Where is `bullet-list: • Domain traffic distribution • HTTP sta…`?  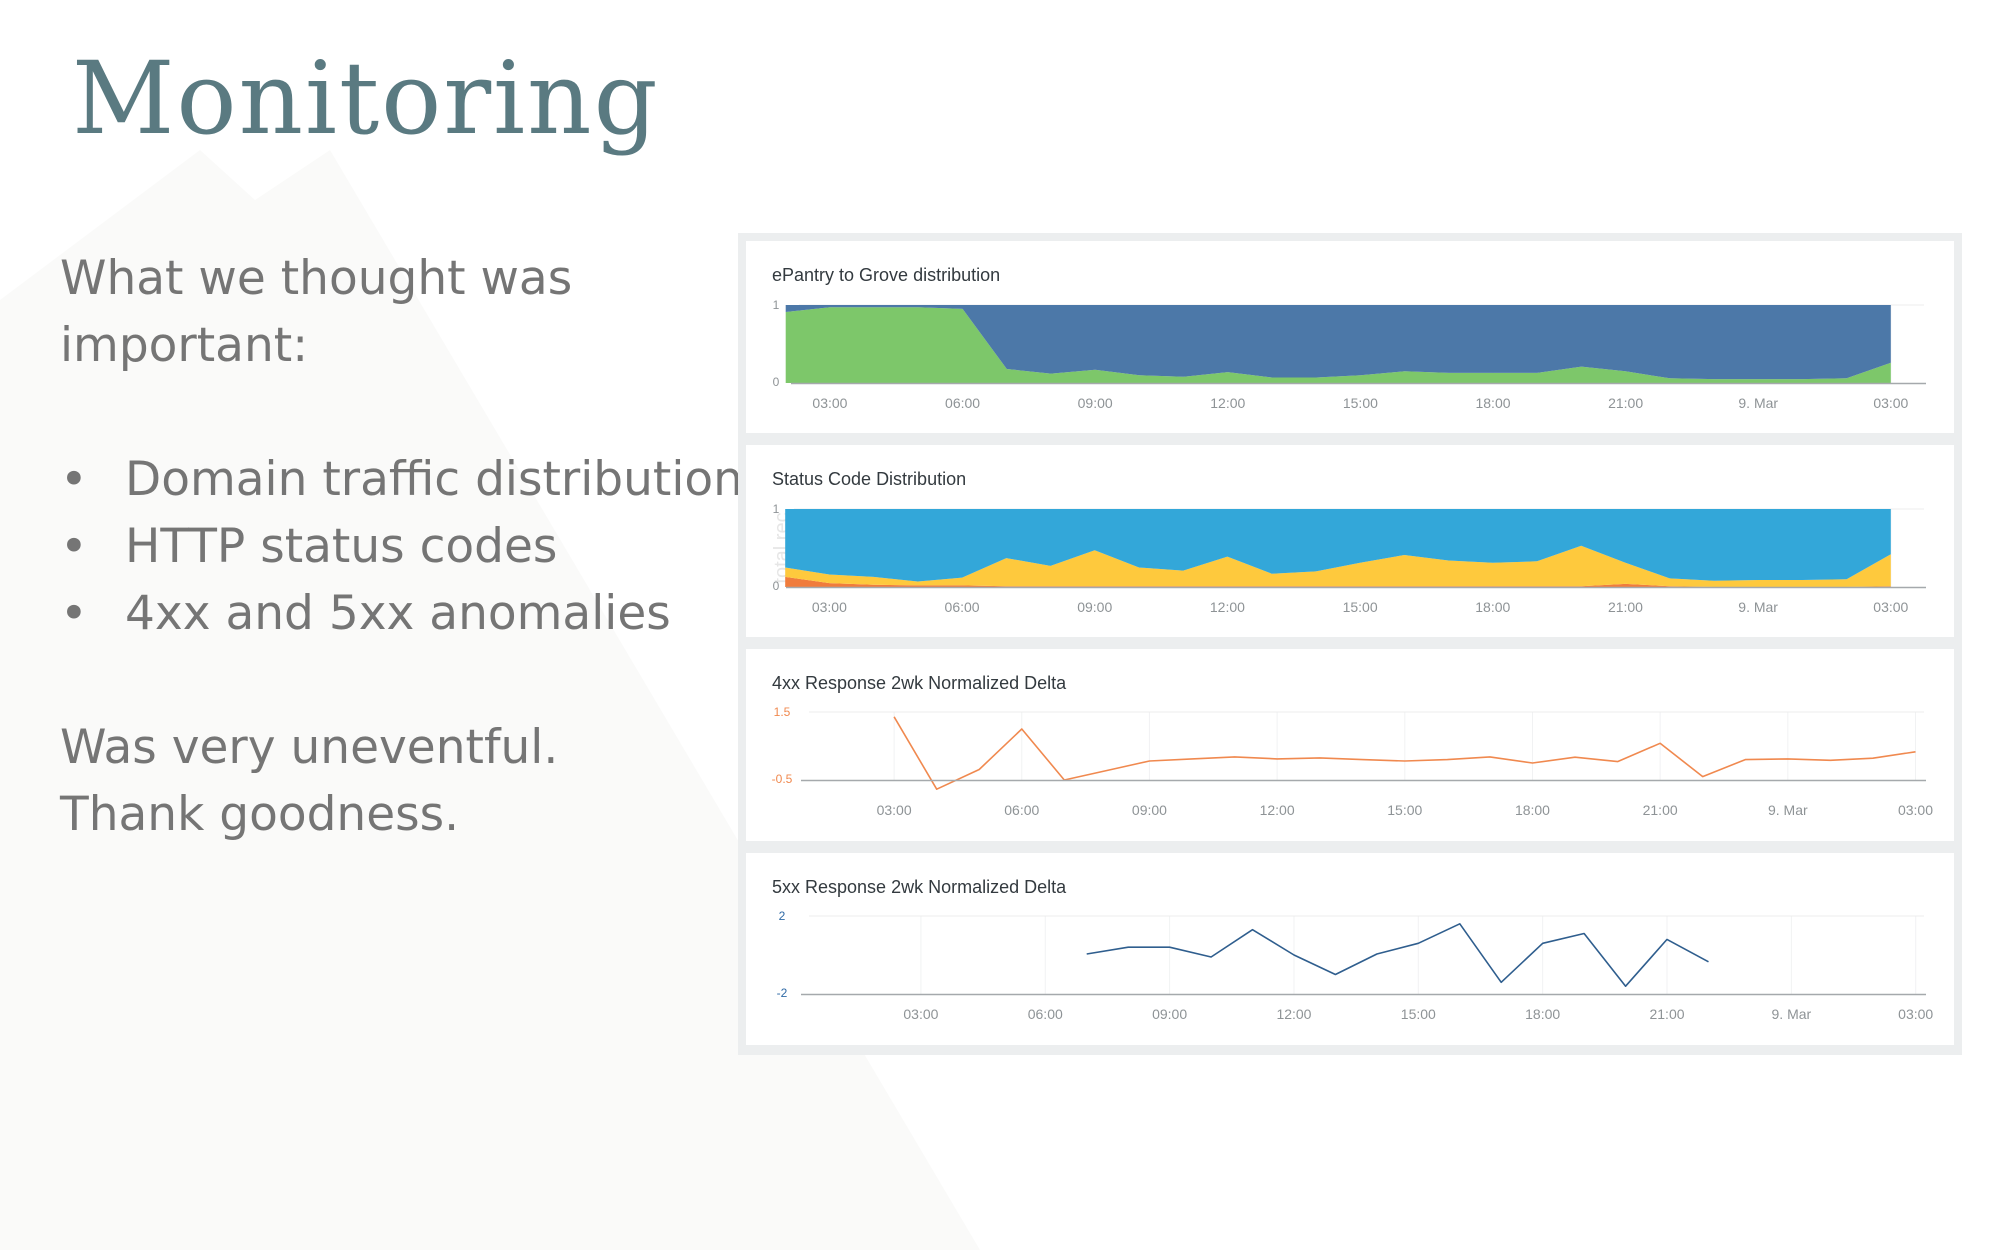
bullet-list: • Domain traffic distribution • HTTP sta… is located at coordinates (401, 546).